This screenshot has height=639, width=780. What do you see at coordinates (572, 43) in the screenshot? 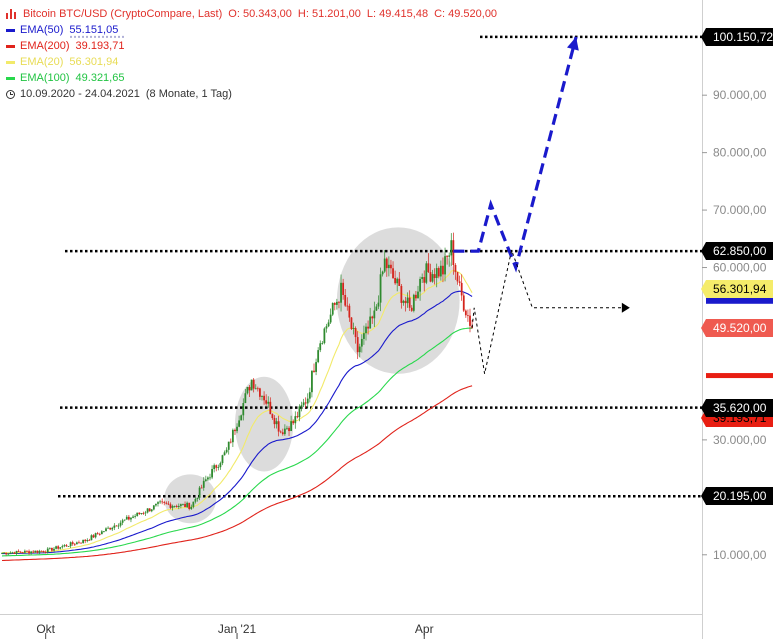
I see `forecast-bull-arrowhead` at bounding box center [572, 43].